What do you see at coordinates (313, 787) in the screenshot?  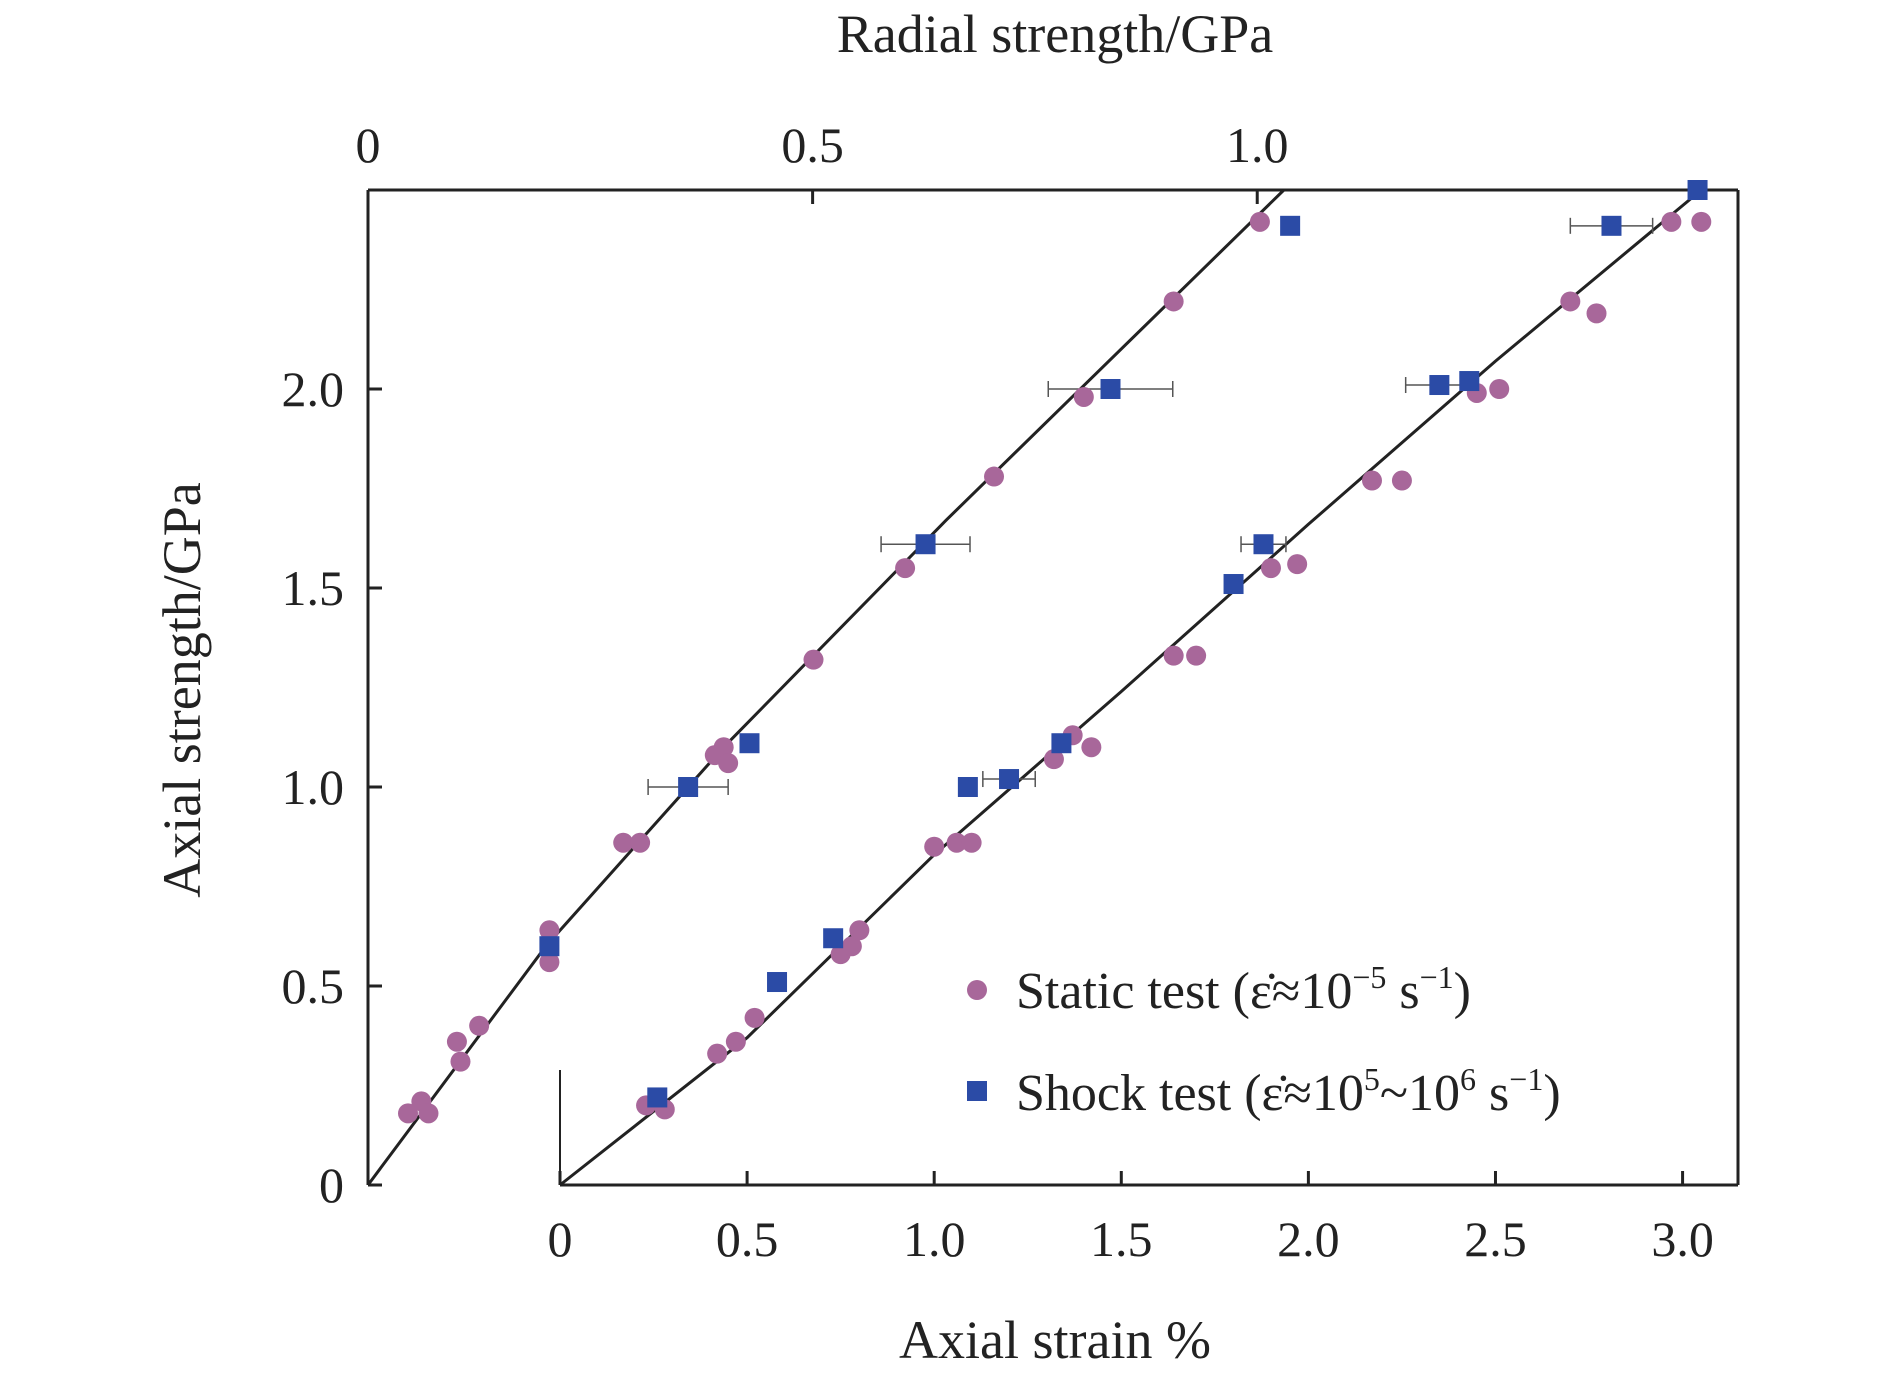 I see `y-axis-tick-label: 1.0` at bounding box center [313, 787].